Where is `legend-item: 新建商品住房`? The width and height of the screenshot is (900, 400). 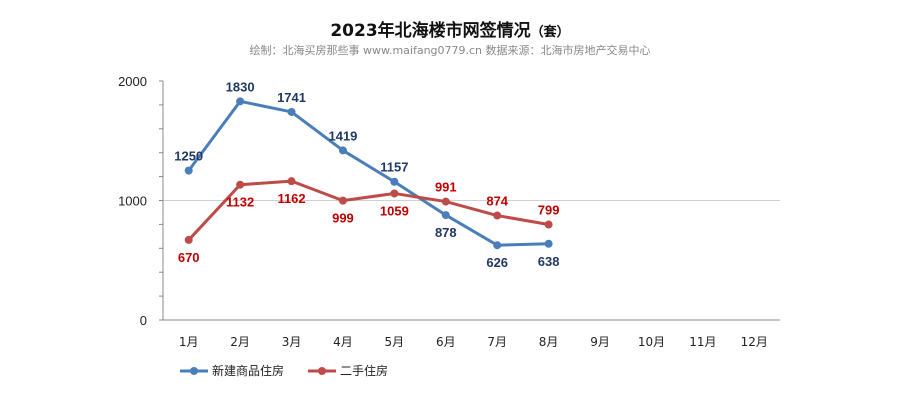
legend-item: 新建商品住房 is located at coordinates (232, 370).